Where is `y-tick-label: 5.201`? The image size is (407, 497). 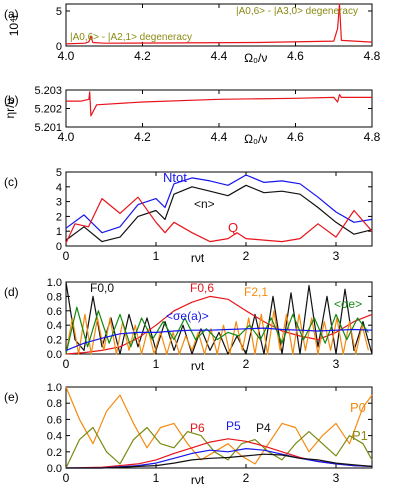
y-tick-label: 5.201 is located at coordinates (48, 128).